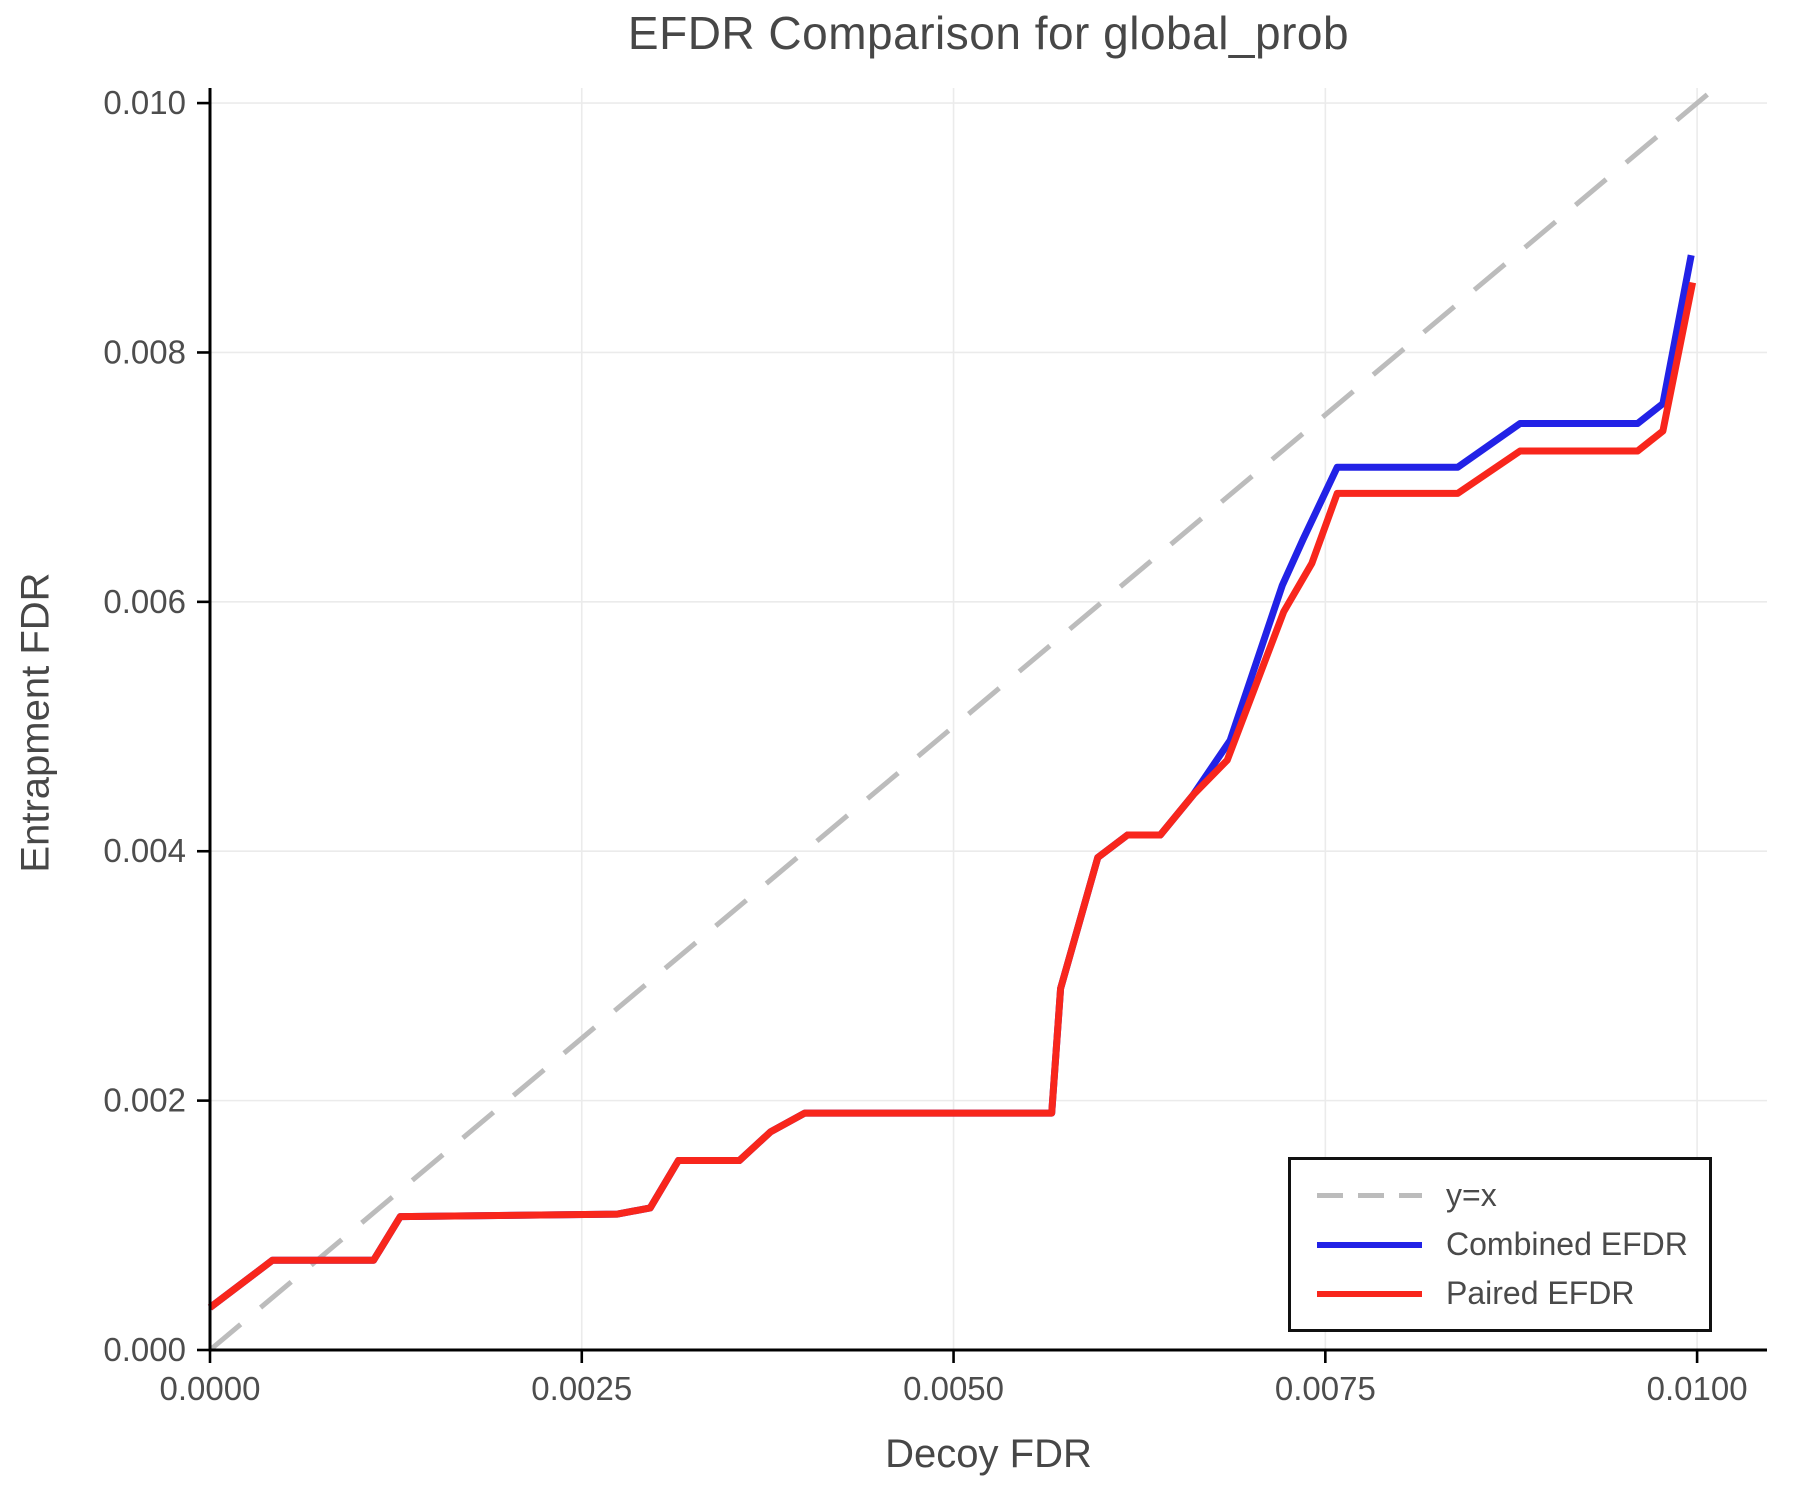  Describe the element at coordinates (1567, 1244) in the screenshot. I see `legend-label: Combined EFDR` at that location.